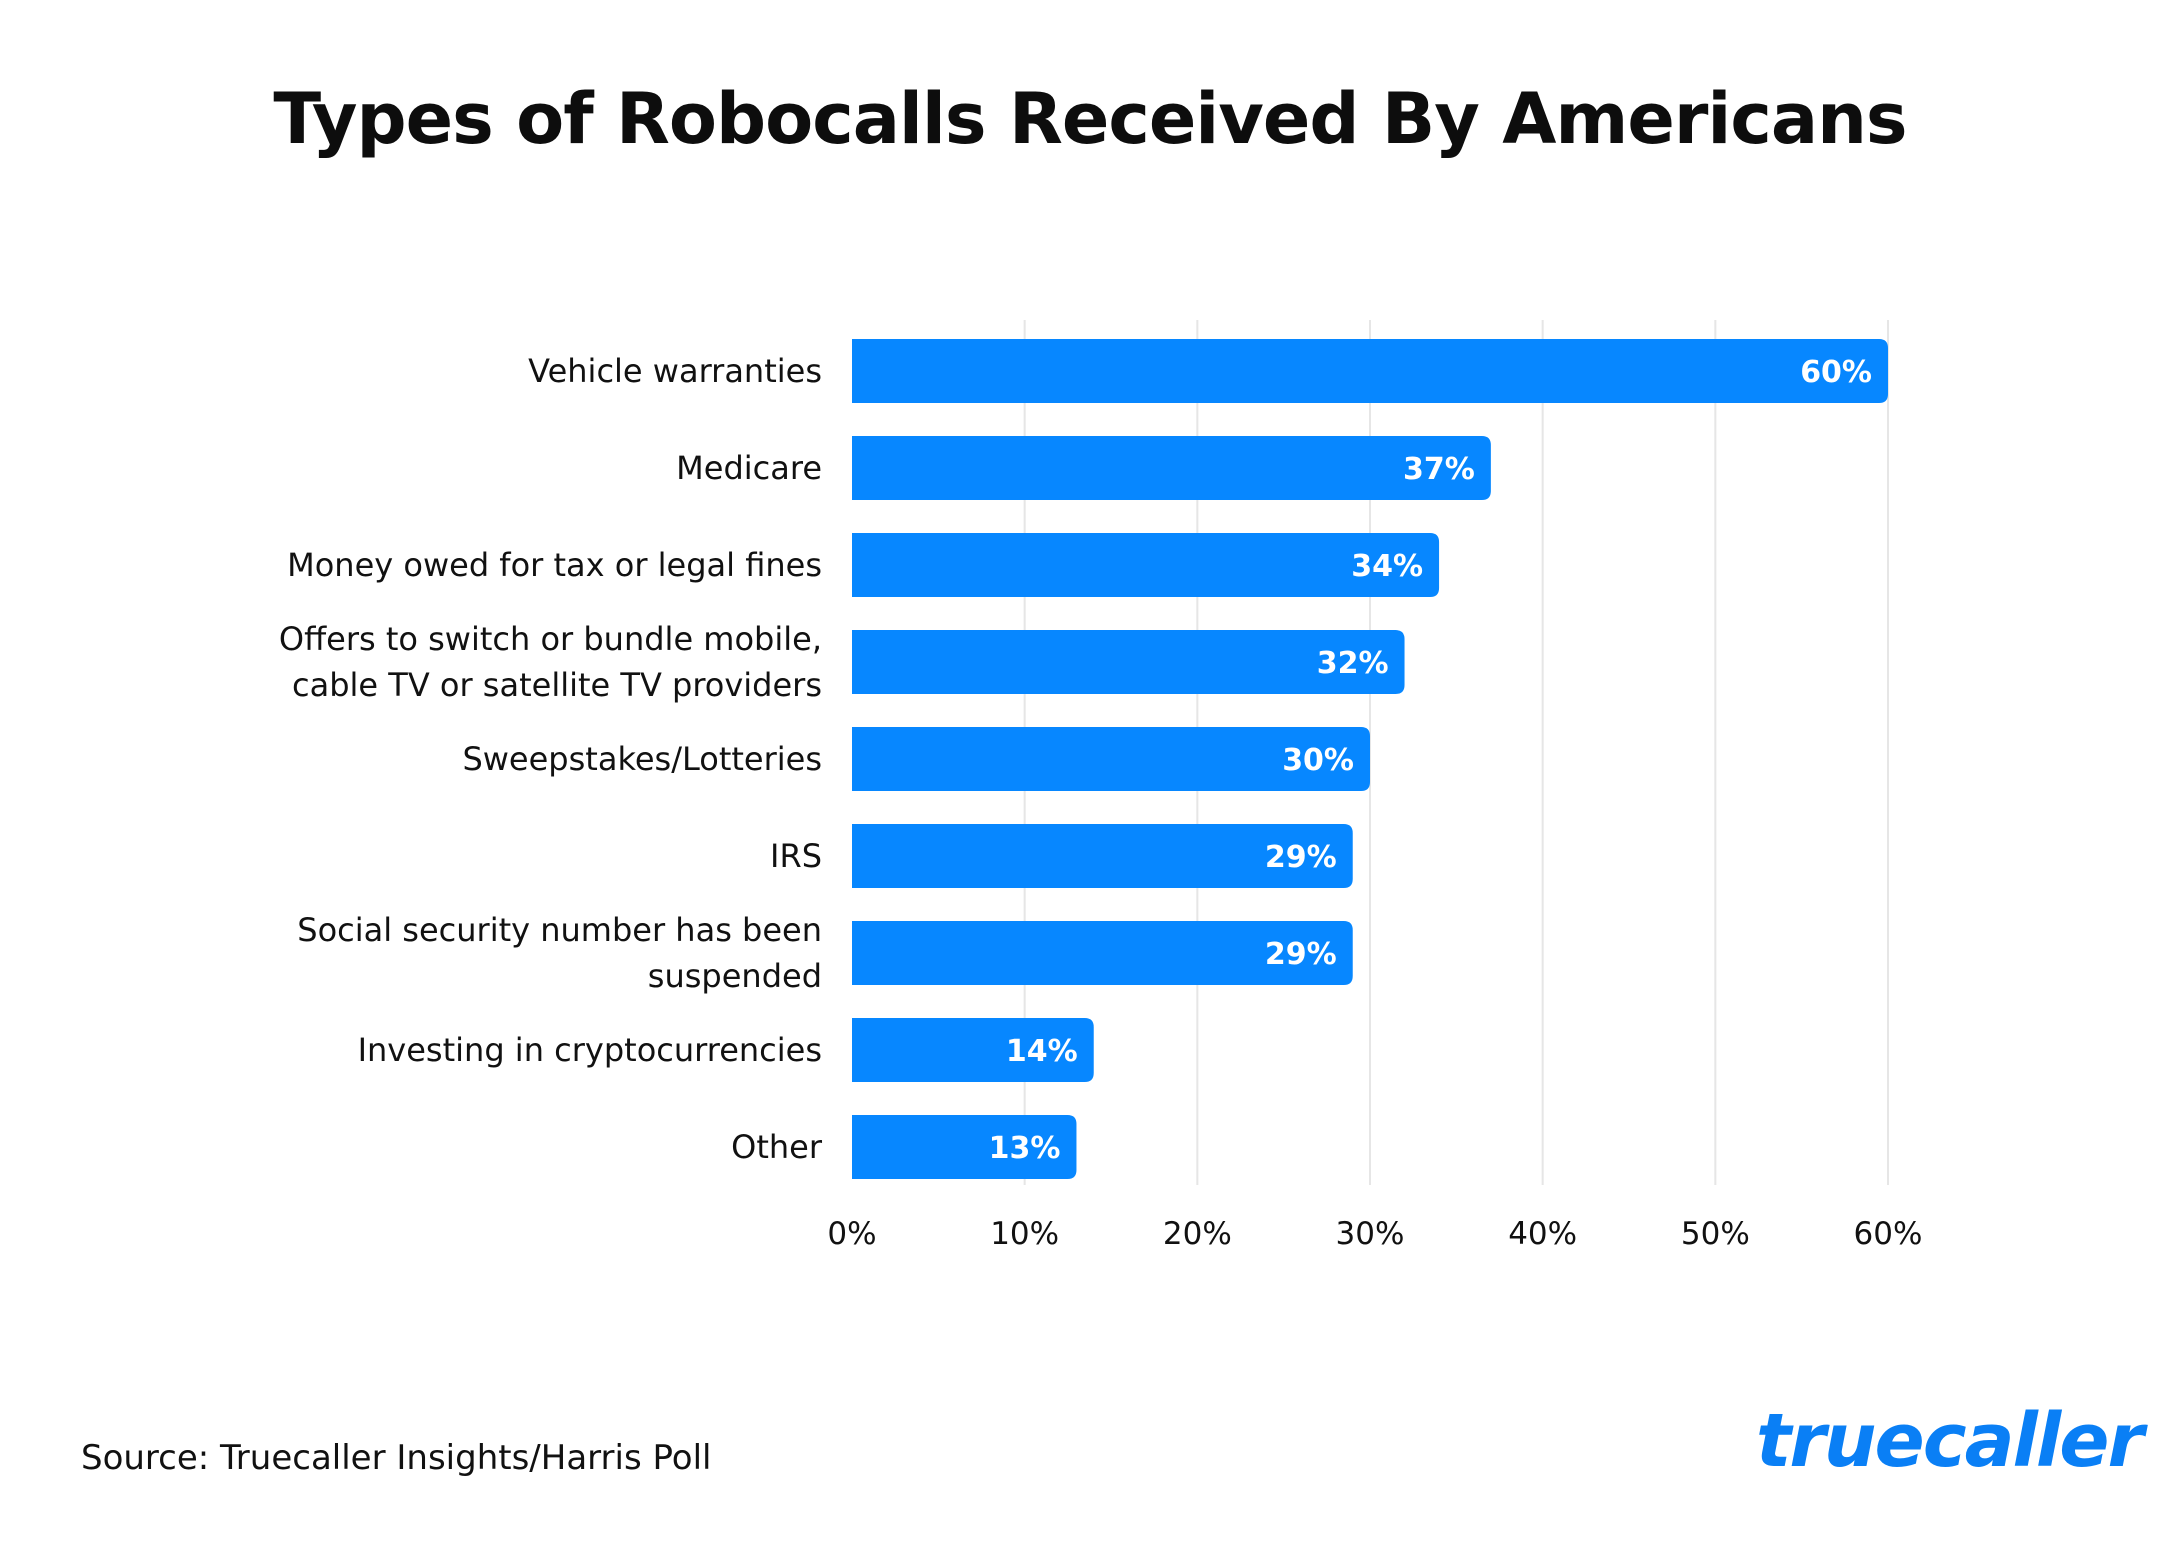 The width and height of the screenshot is (2180, 1566). Describe the element at coordinates (1387, 566) in the screenshot. I see `bar-value-label: 34%` at that location.